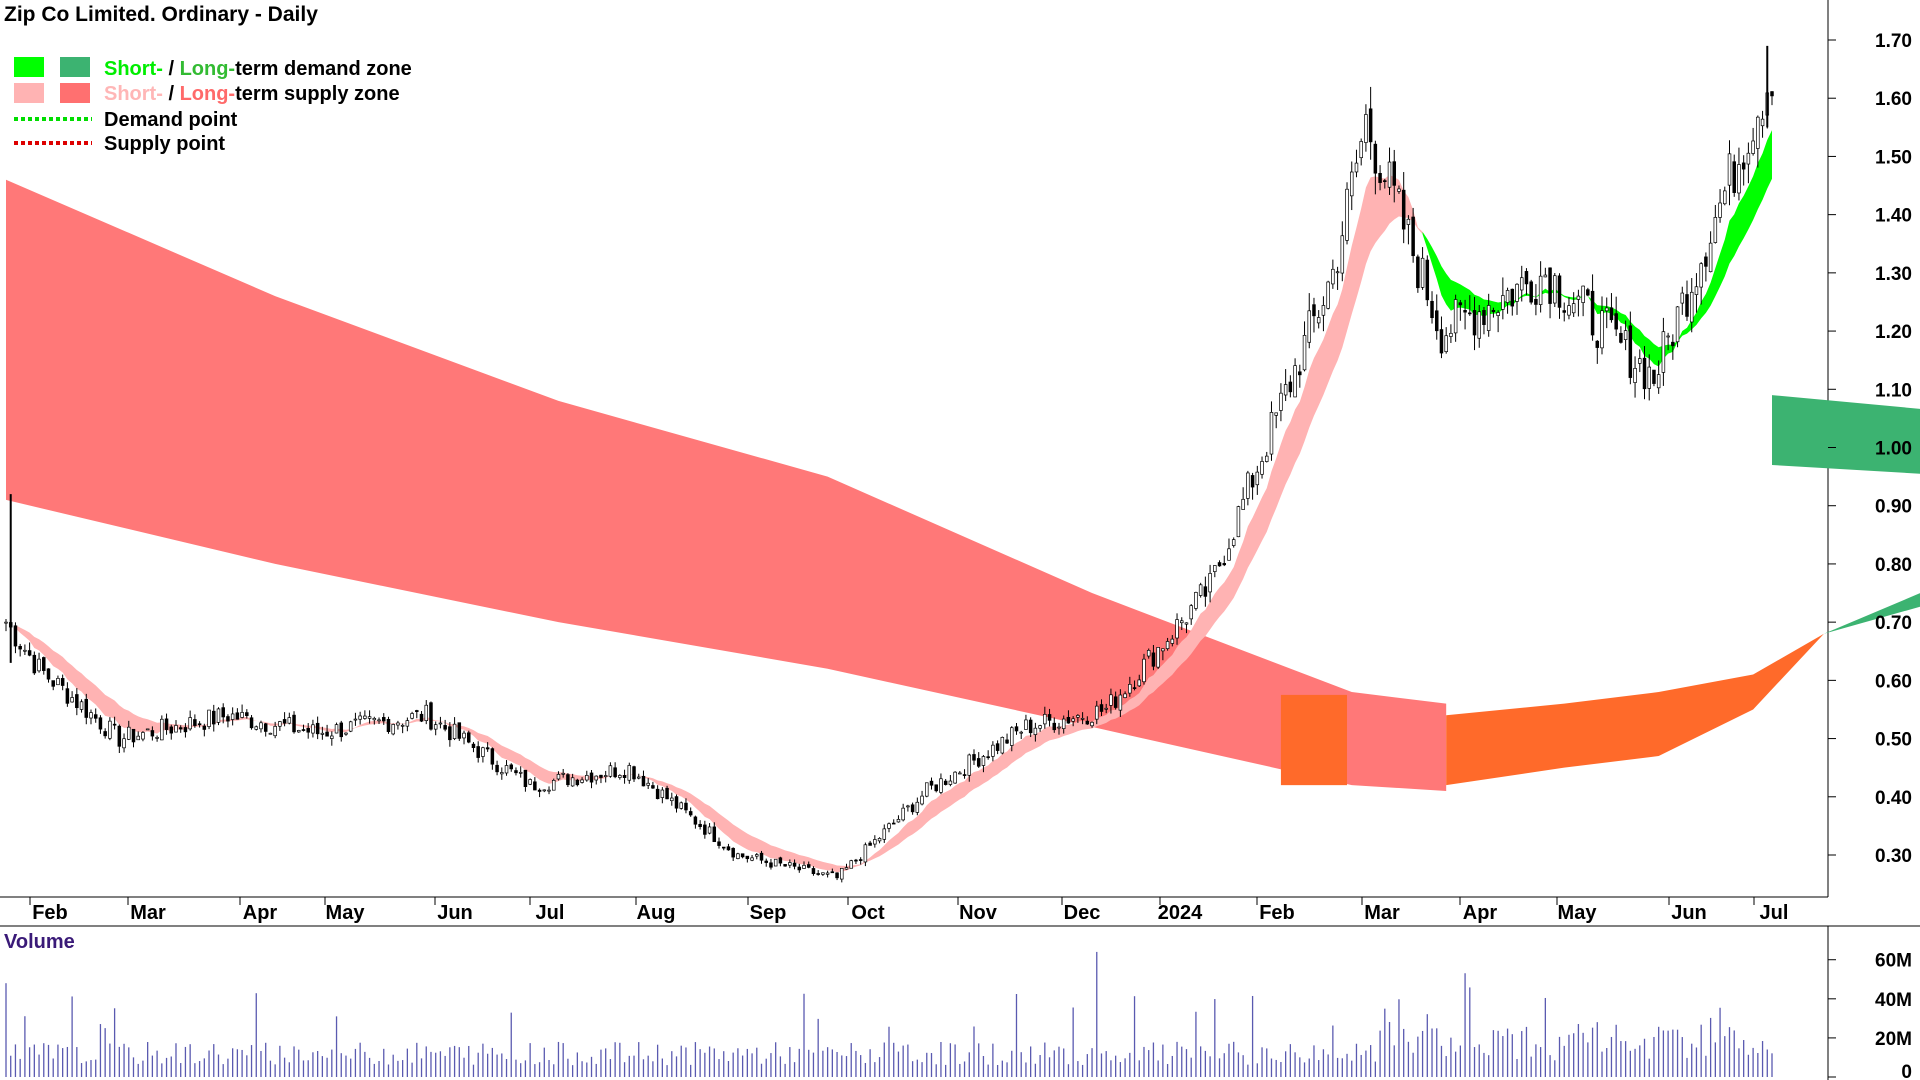 The height and width of the screenshot is (1080, 1920). Describe the element at coordinates (317, 94) in the screenshot. I see `legend-supply-rest: term supply zone` at that location.